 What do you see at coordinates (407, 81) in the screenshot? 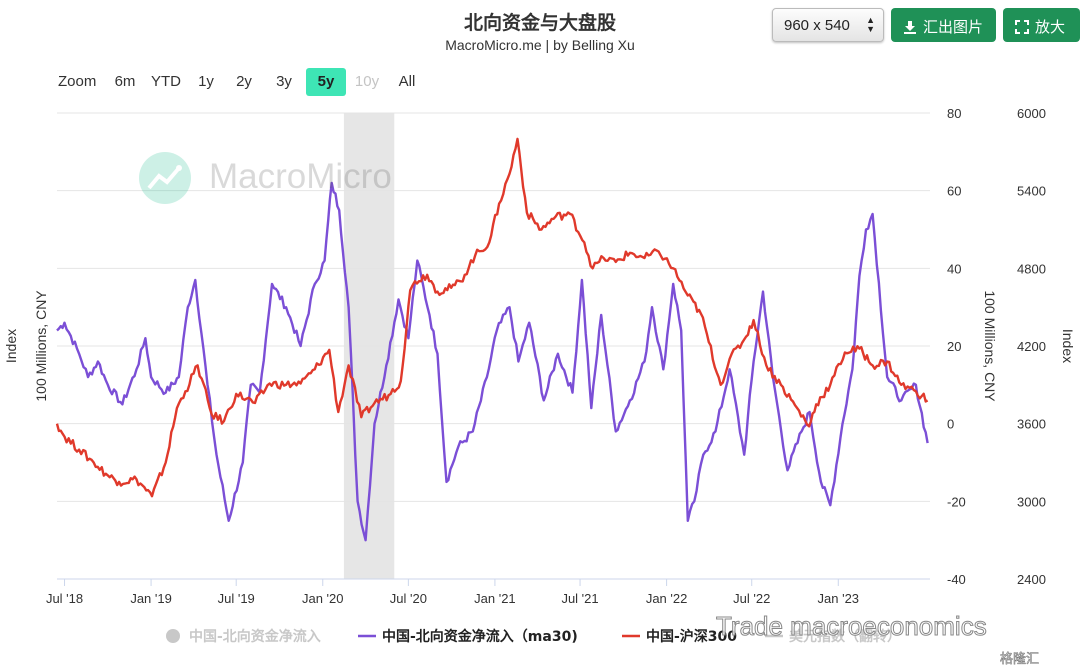
I see `range-button-all: All` at bounding box center [407, 81].